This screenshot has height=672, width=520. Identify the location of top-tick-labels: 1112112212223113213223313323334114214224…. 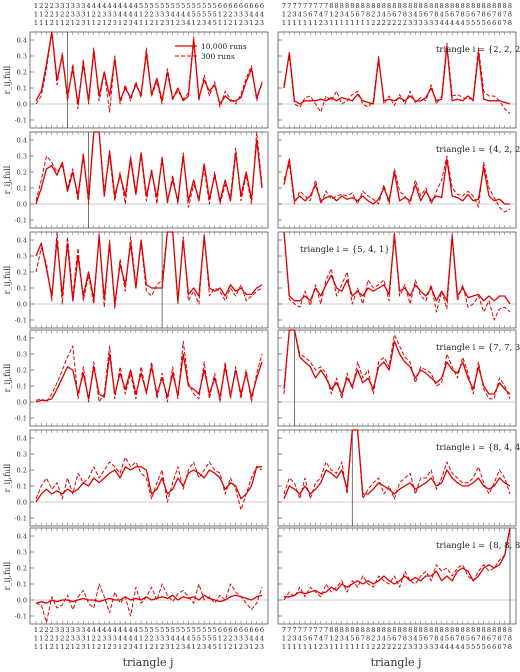
(273, 14).